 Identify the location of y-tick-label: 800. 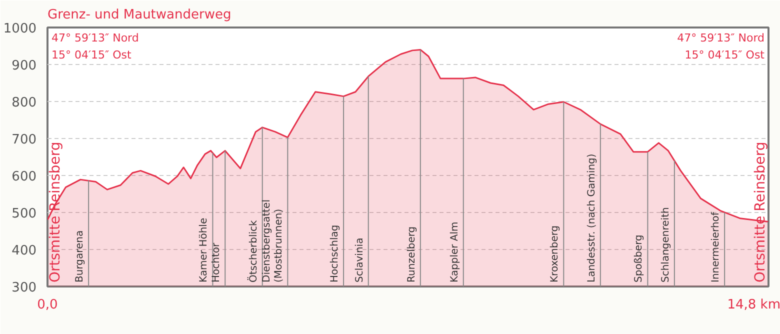
(24, 103).